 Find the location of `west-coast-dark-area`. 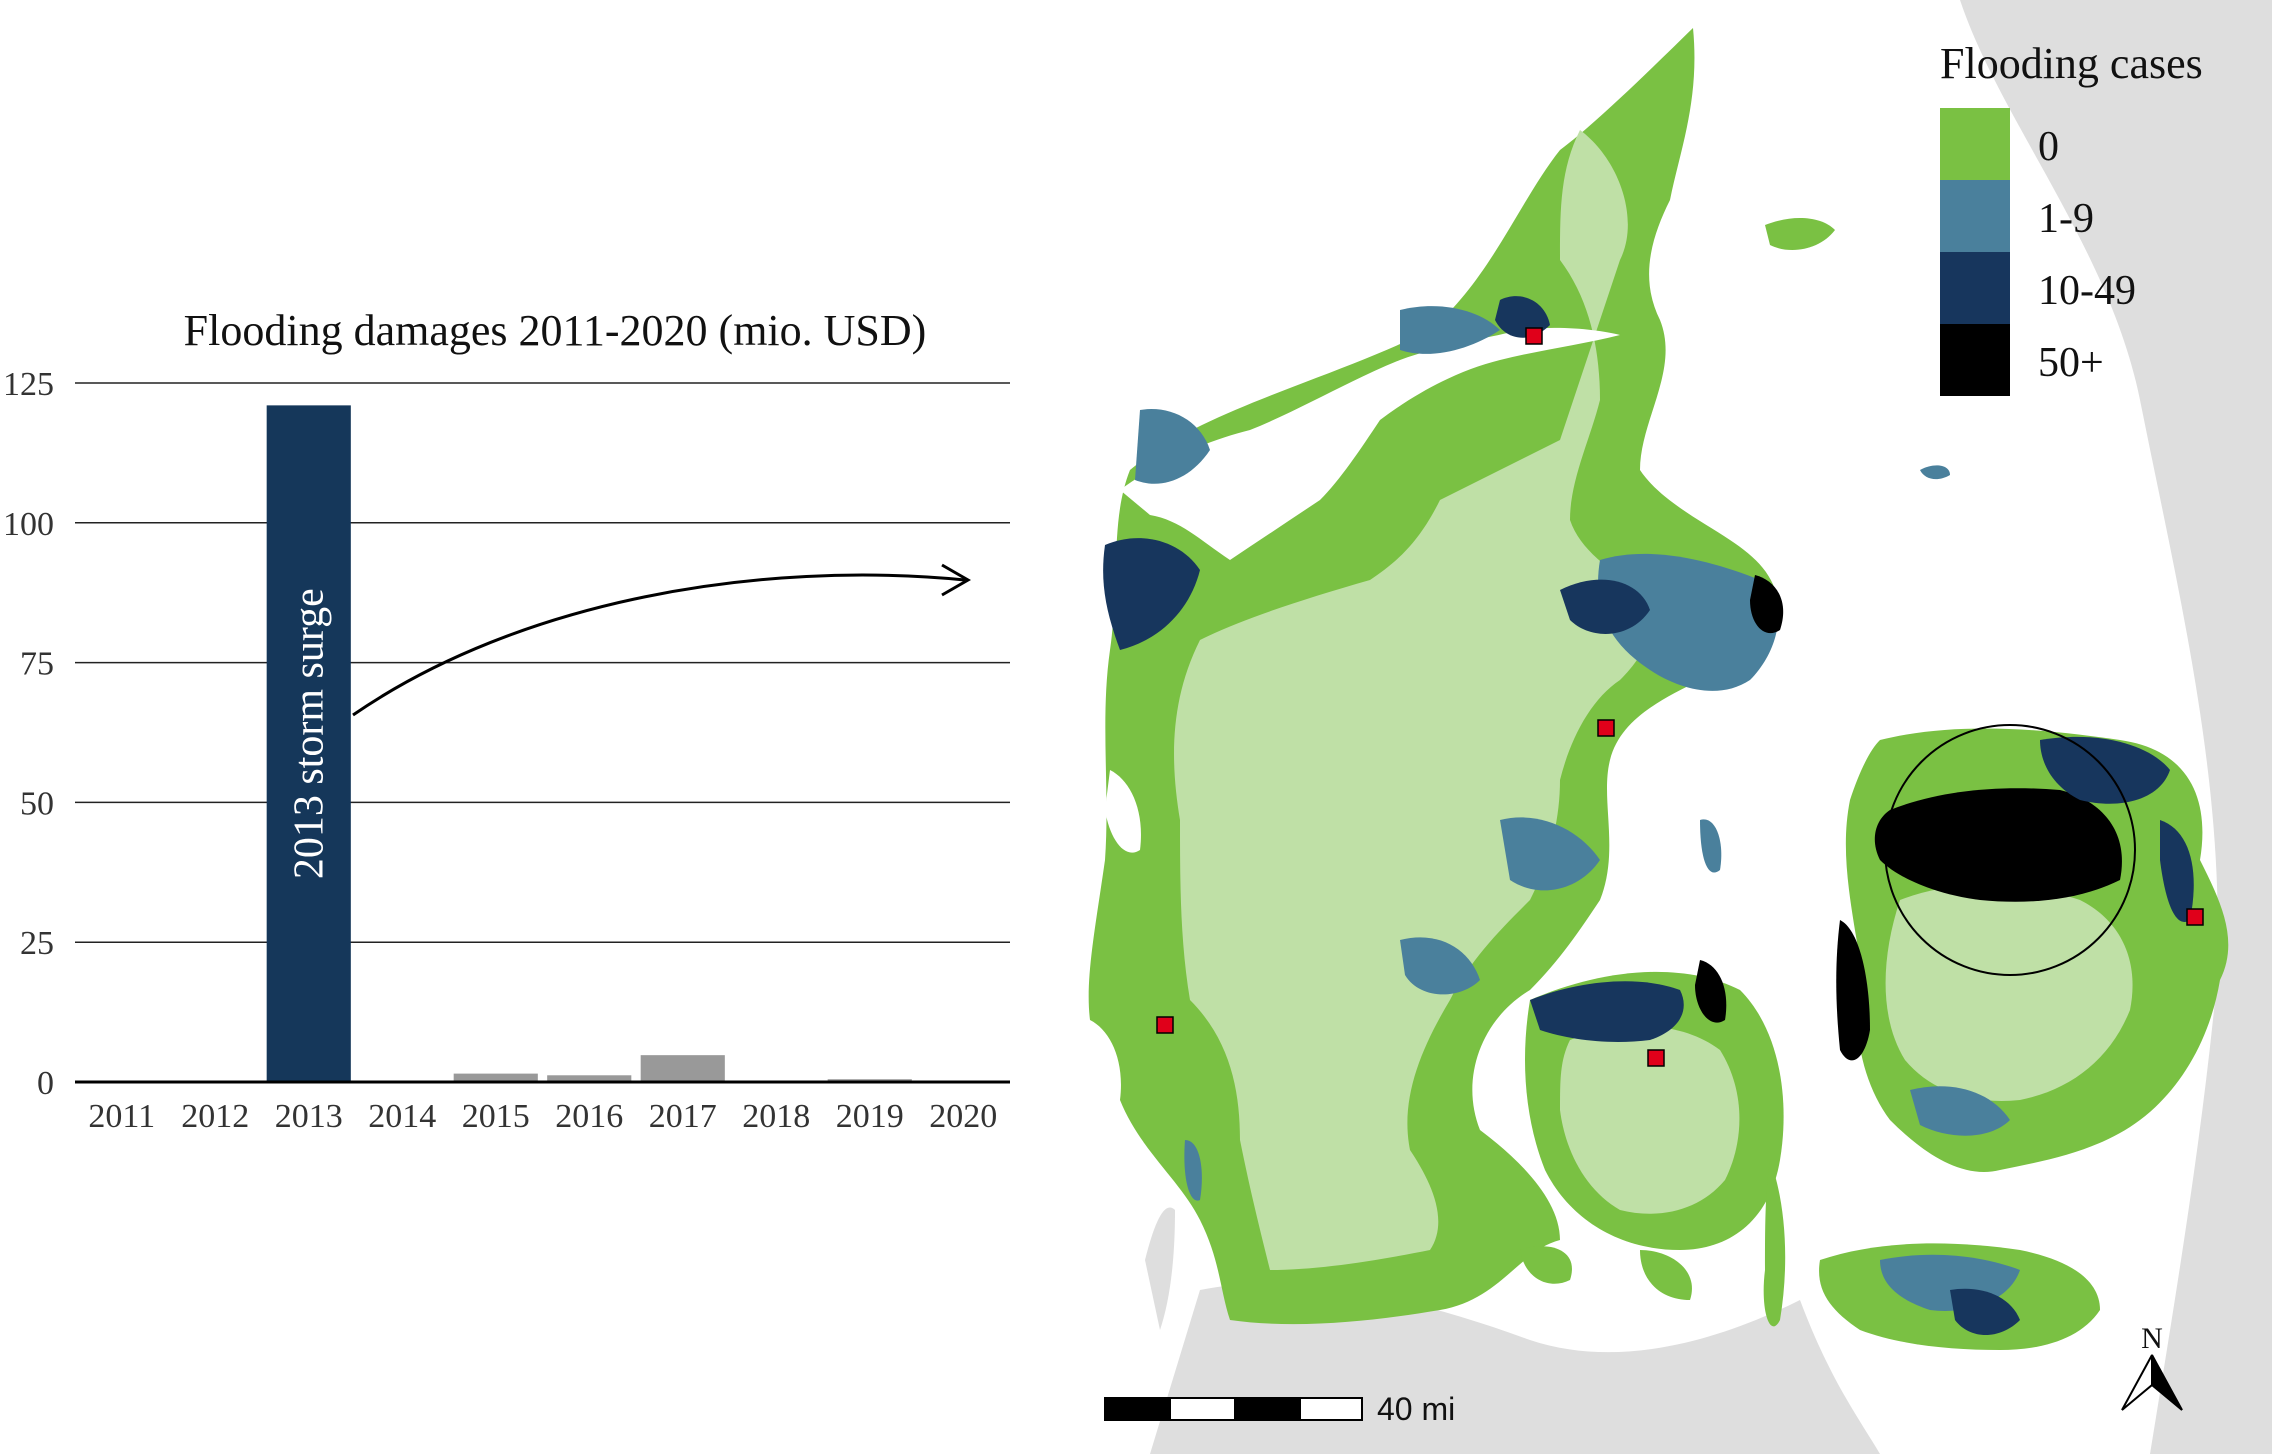

west-coast-dark-area is located at coordinates (1151, 594).